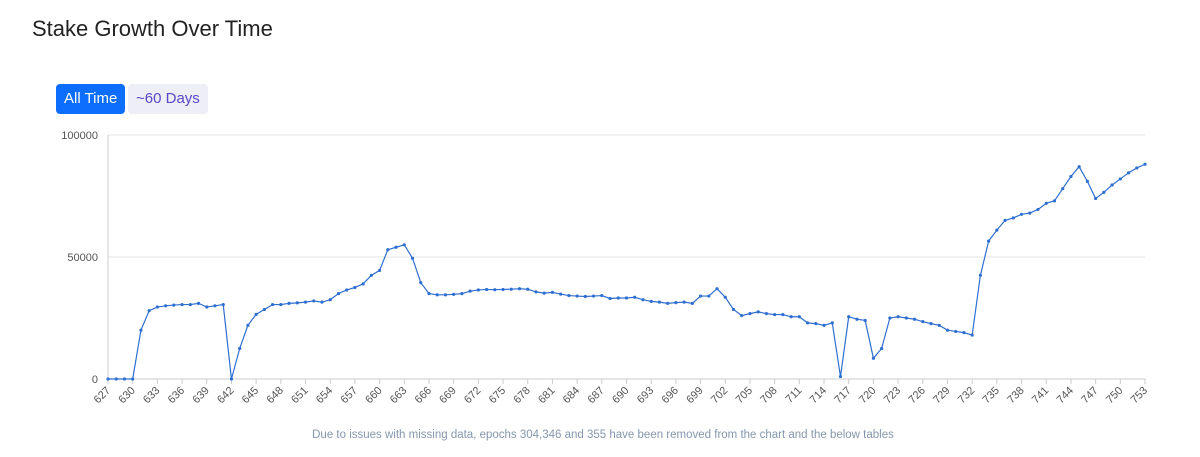 The image size is (1200, 457). I want to click on x-tick-label: 669, so click(447, 395).